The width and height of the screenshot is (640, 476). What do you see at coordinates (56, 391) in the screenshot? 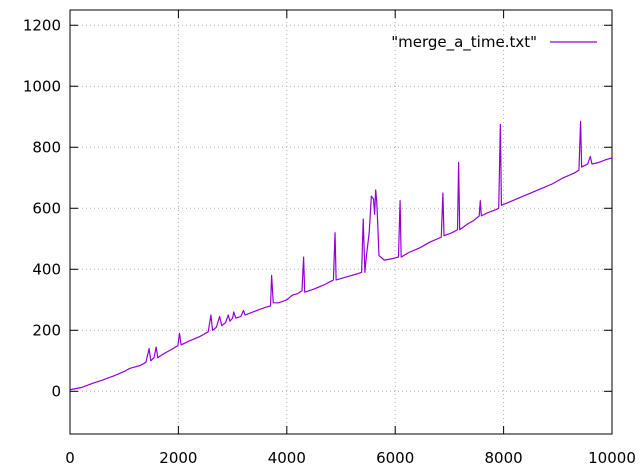
I see `y-tick-label: 0` at bounding box center [56, 391].